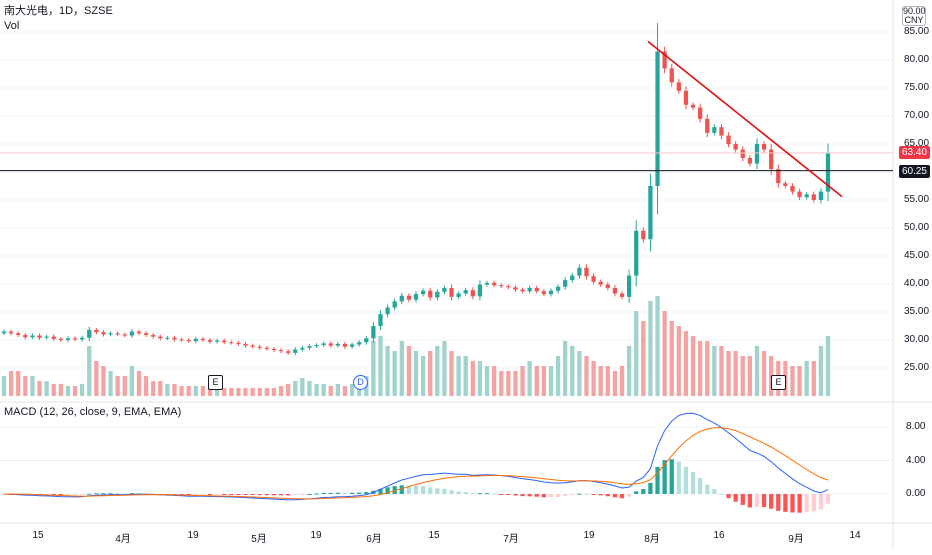  What do you see at coordinates (917, 227) in the screenshot?
I see `price-tick-label: 50.00` at bounding box center [917, 227].